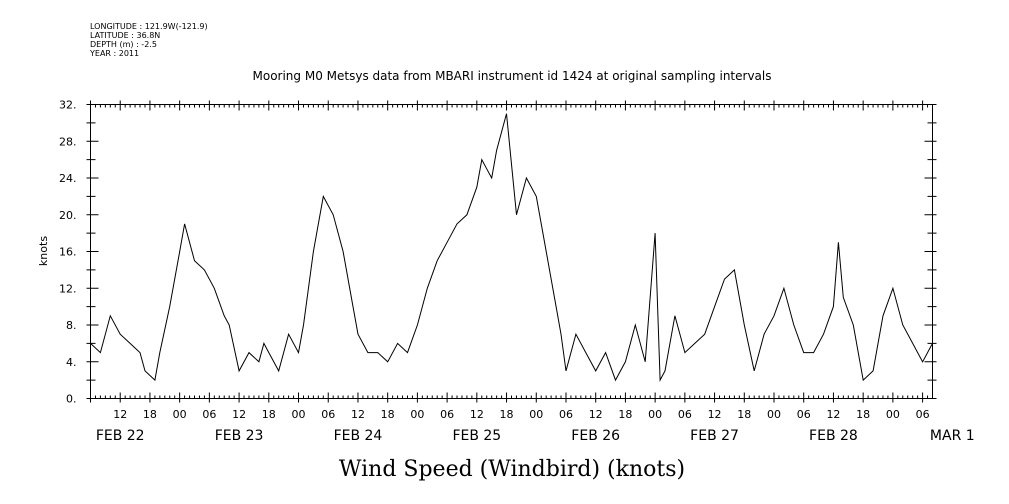 The height and width of the screenshot is (504, 1009). I want to click on x-day-label: FEB 25, so click(476, 436).